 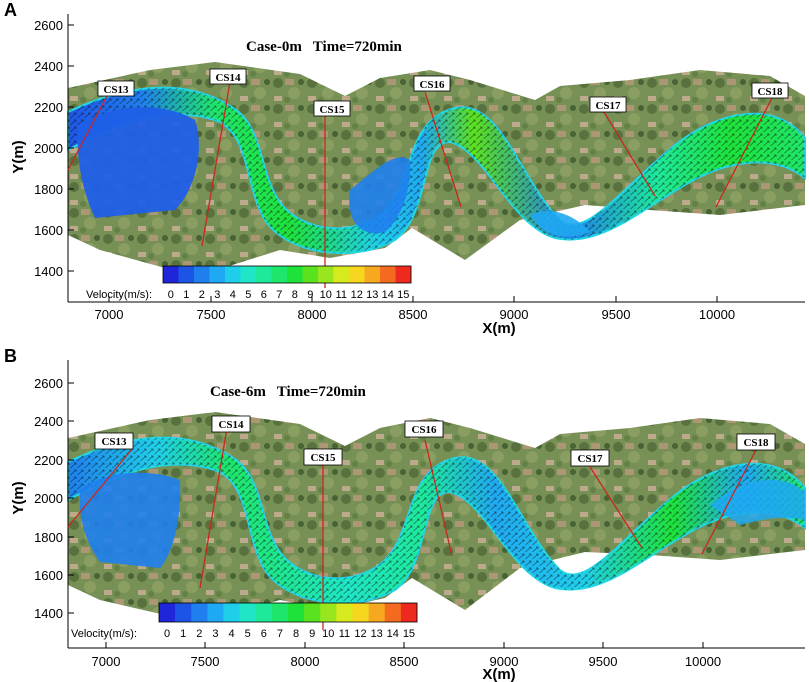 I want to click on panel-a-colorbar-label: Velocity(m/s):, so click(x=119, y=295).